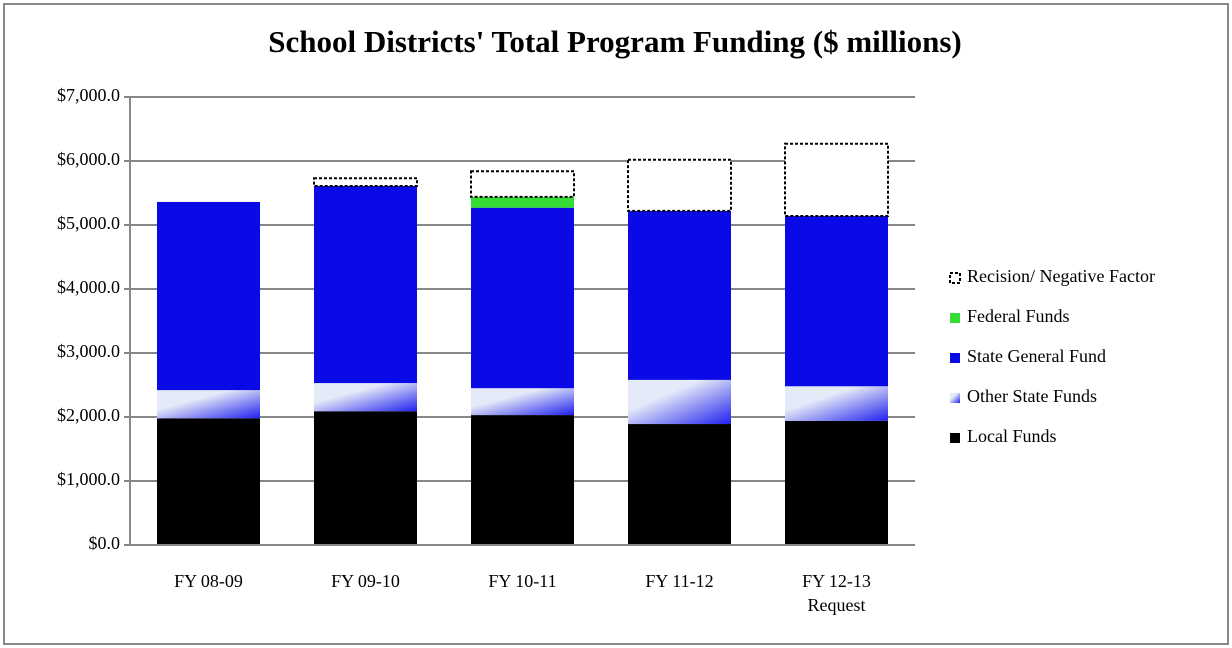  I want to click on legend-label: Local Funds, so click(1012, 436).